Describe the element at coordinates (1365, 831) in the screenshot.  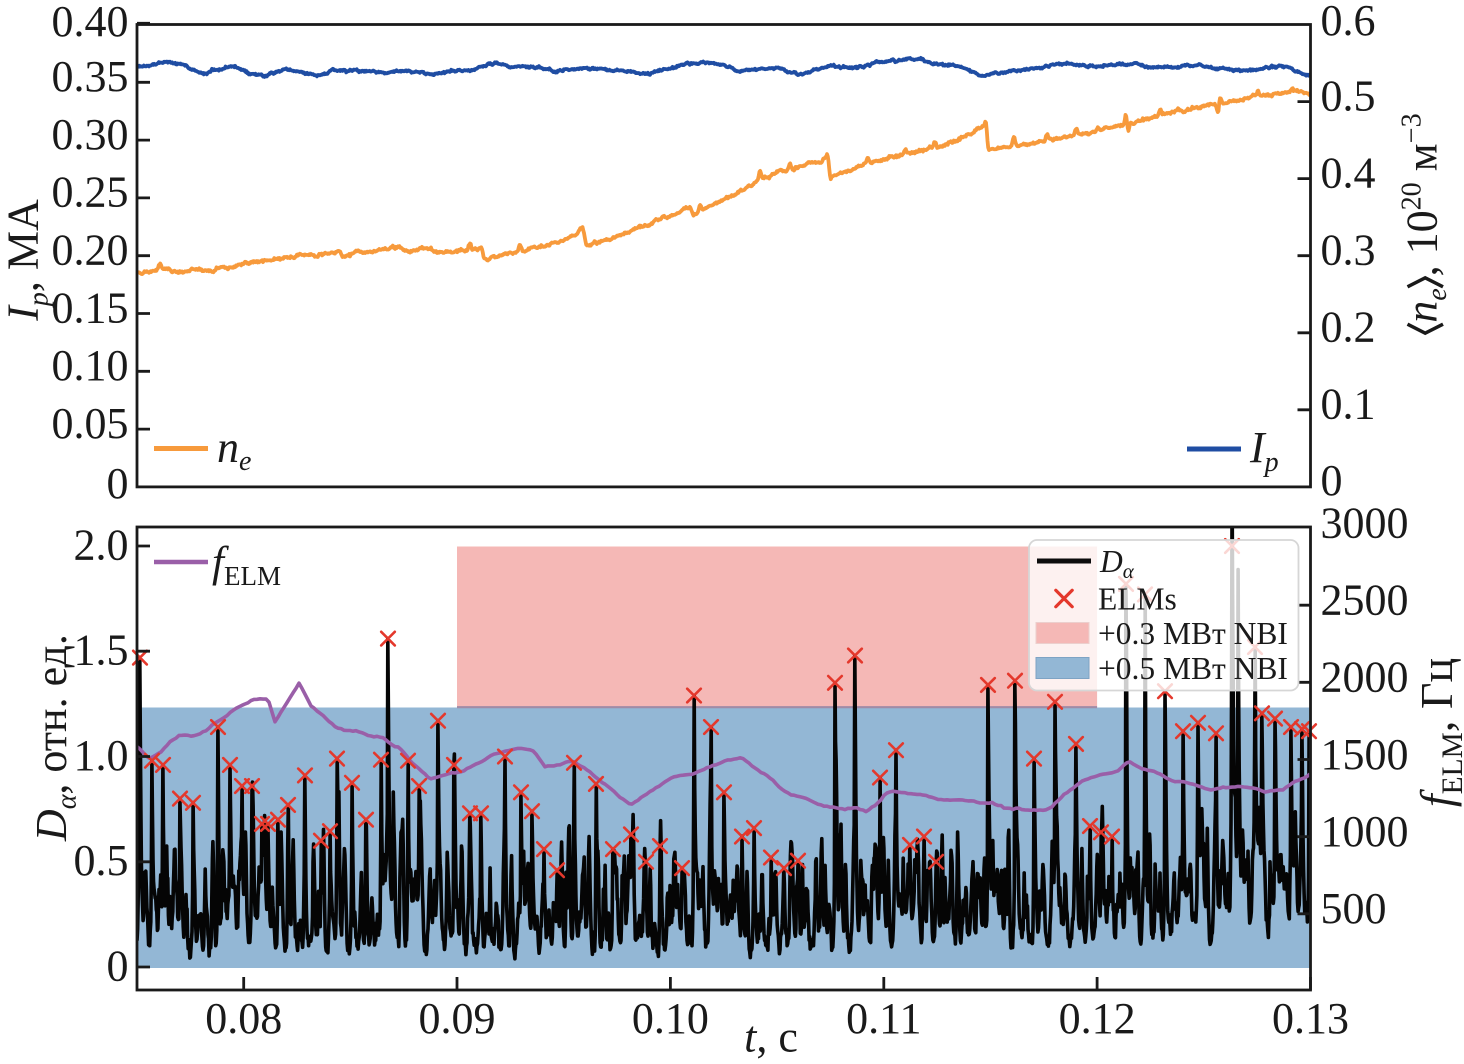
I see `svg-text: 1000` at that location.